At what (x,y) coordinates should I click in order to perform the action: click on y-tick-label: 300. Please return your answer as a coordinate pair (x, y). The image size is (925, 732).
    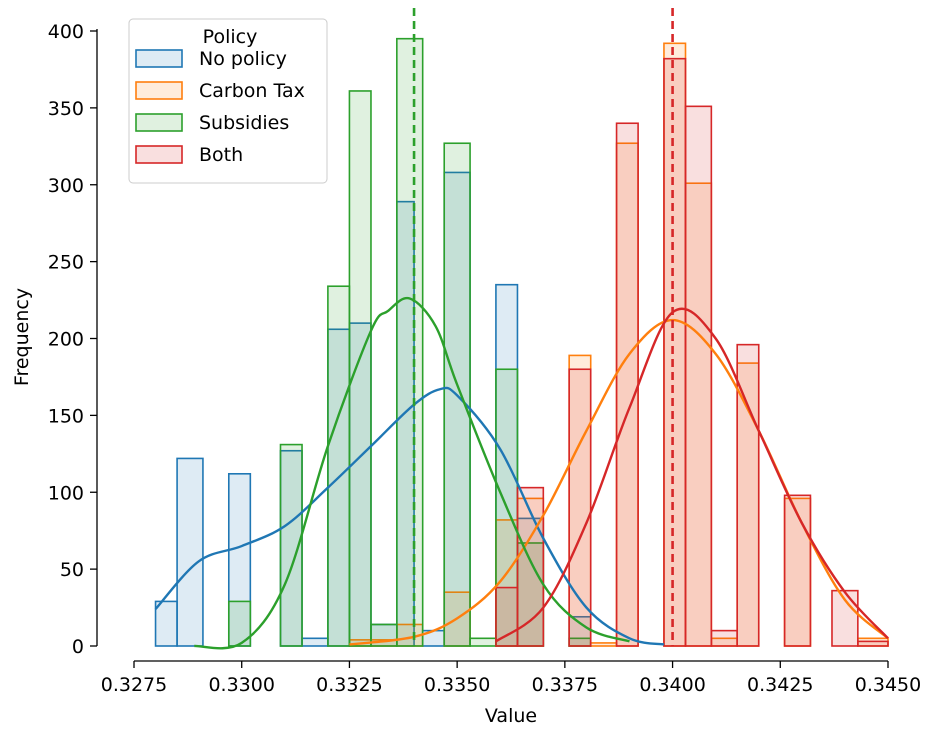
    Looking at the image, I should click on (66, 186).